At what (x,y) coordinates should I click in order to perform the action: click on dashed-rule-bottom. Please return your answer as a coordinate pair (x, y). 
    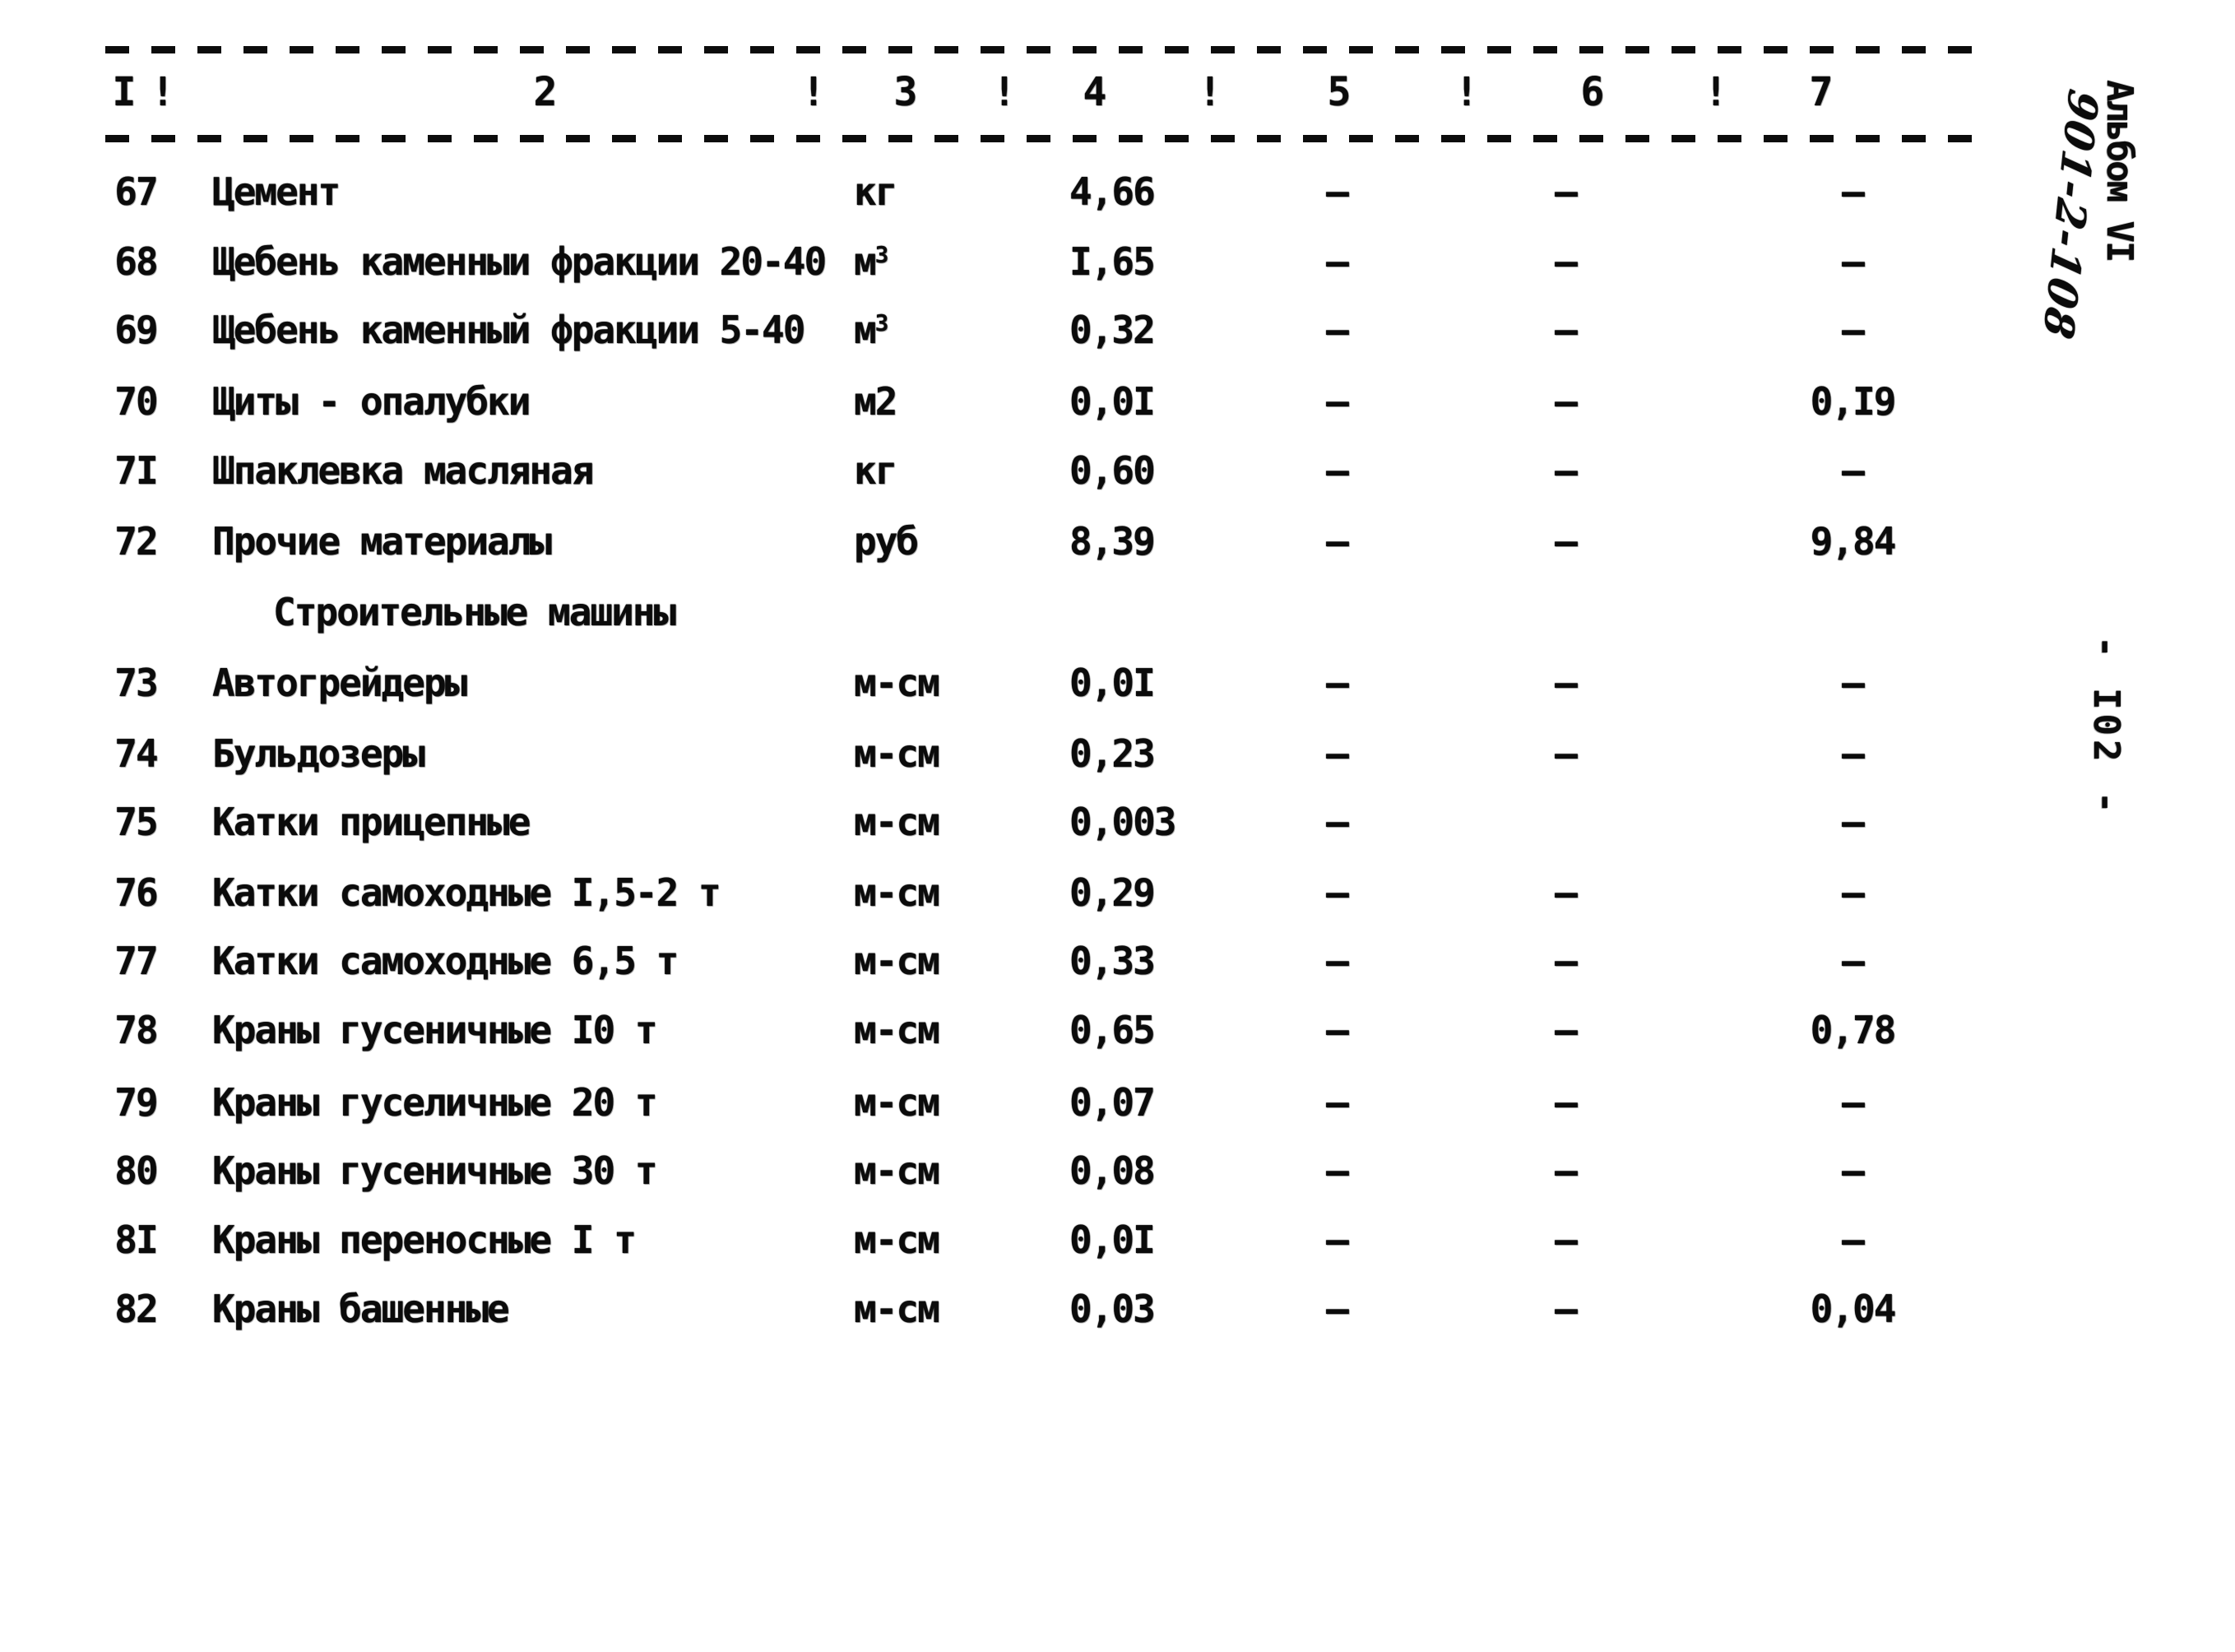
    Looking at the image, I should click on (1042, 138).